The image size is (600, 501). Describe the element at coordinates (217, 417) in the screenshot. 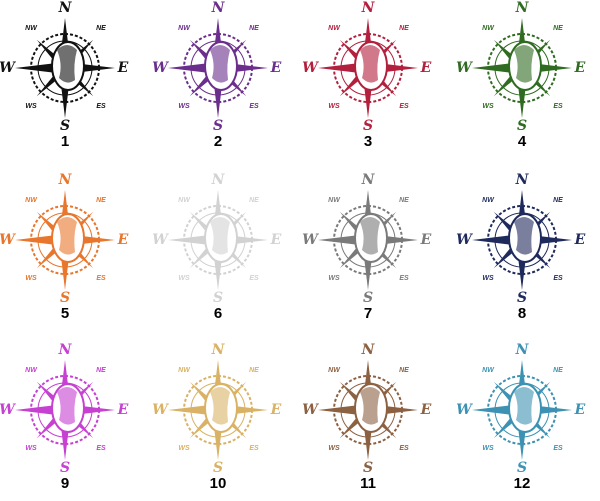

I see `compass-design: N S W E NW NE WS ES 10` at that location.